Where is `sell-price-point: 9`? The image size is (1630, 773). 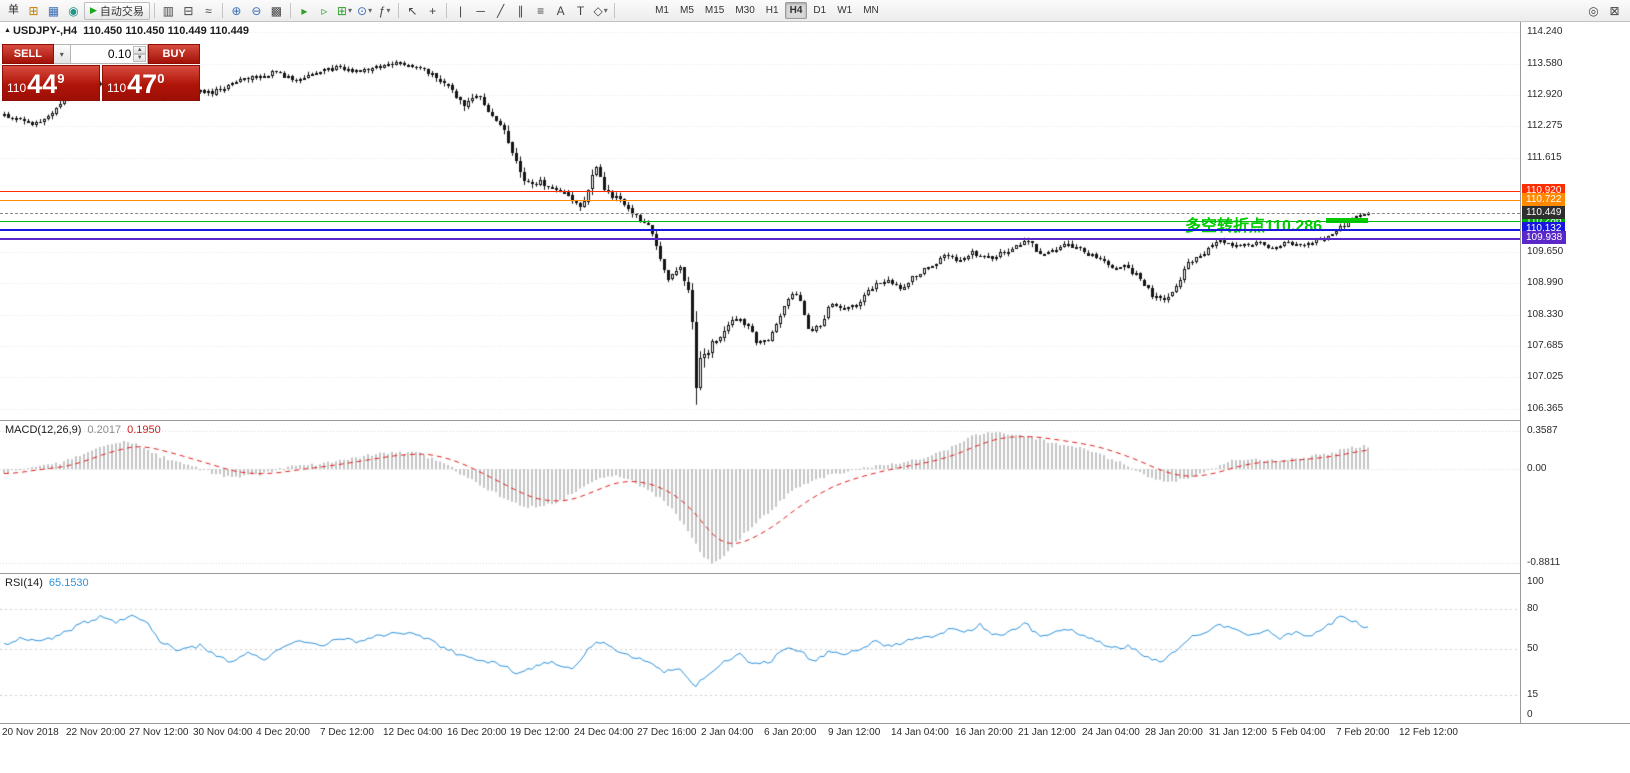 sell-price-point: 9 is located at coordinates (61, 78).